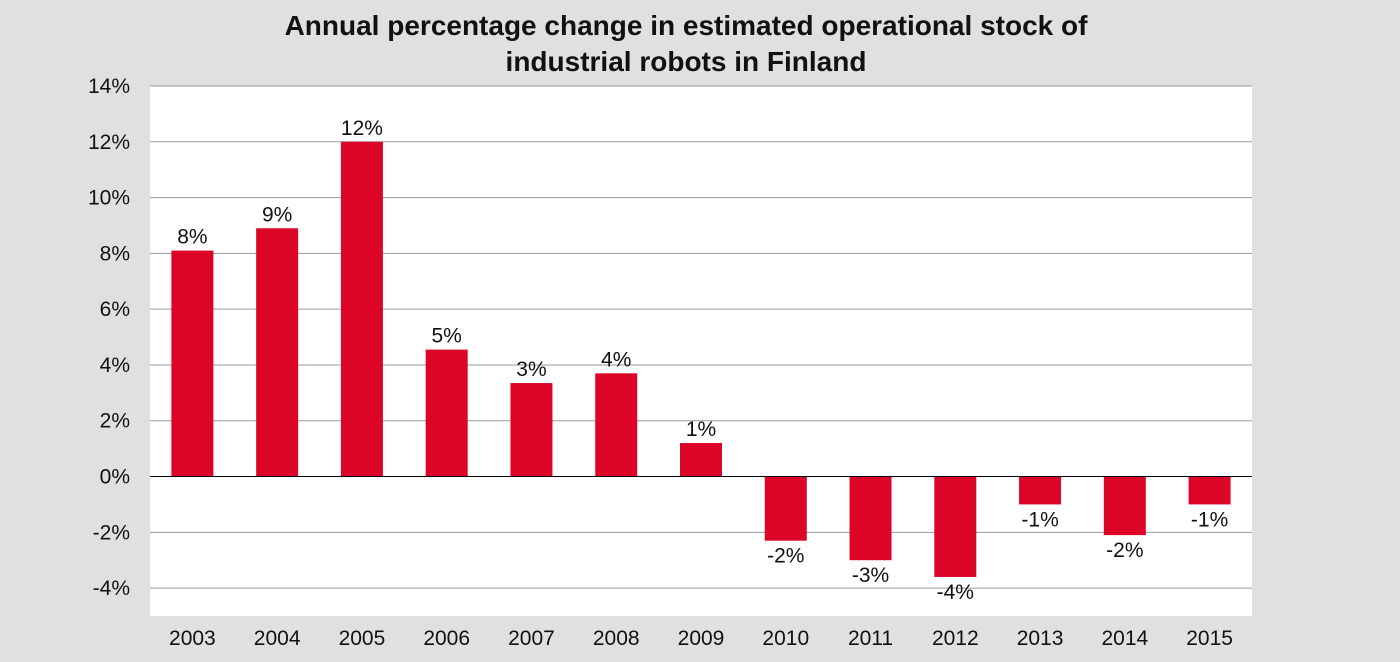 This screenshot has height=662, width=1400. Describe the element at coordinates (785, 508) in the screenshot. I see `bar-2010` at that location.